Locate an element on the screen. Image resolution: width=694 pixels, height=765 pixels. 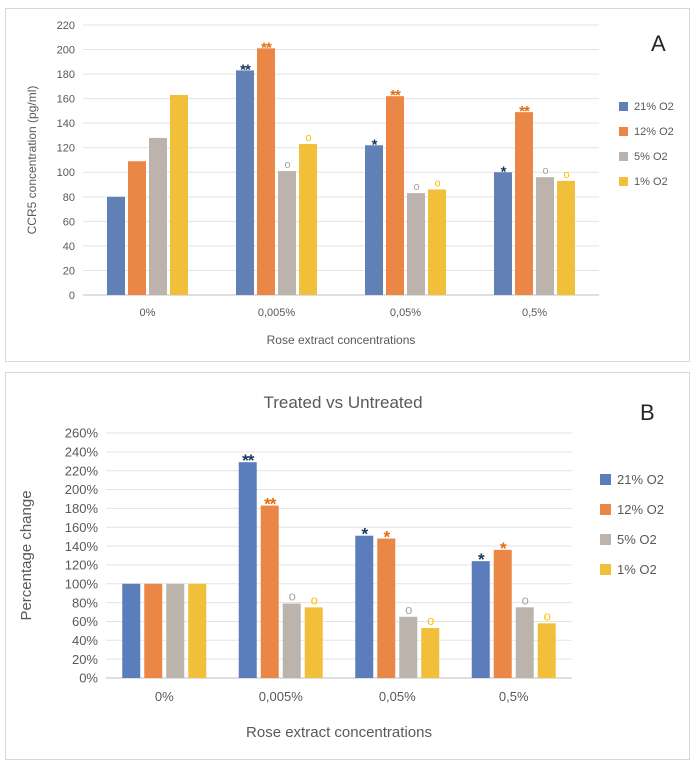
y-tick-label: 40% is located at coordinates (85, 640).